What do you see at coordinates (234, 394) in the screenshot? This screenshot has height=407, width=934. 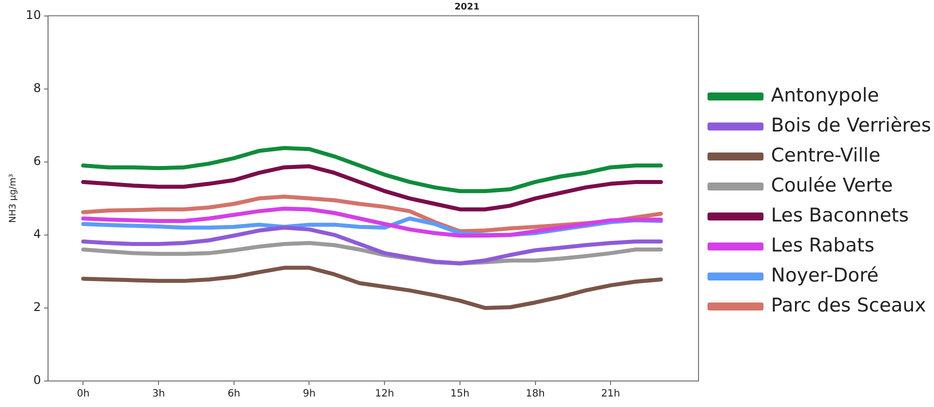 I see `x-tick-label: 6h` at bounding box center [234, 394].